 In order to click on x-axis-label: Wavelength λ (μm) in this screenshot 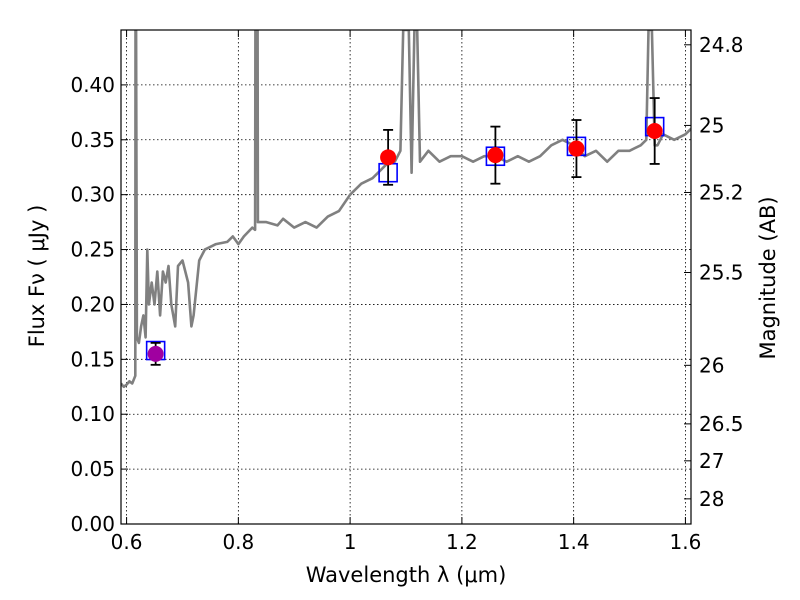, I will do `click(406, 575)`.